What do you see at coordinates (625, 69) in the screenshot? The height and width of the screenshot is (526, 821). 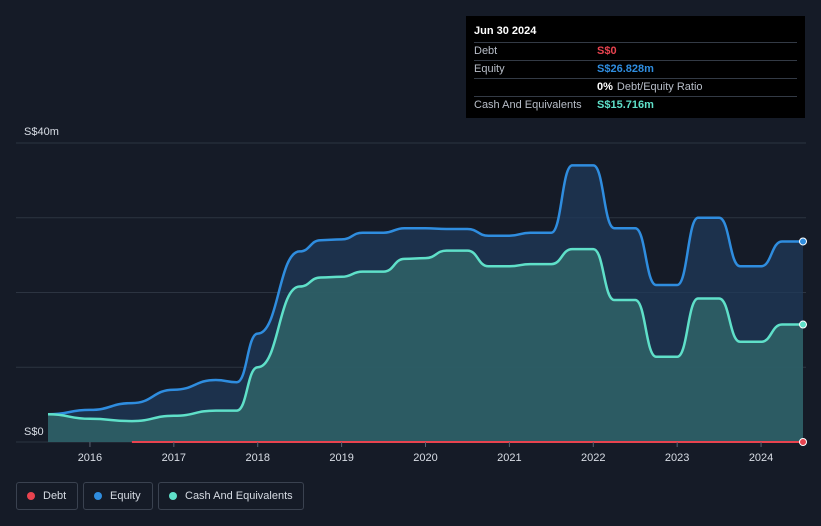 I see `tooltip-equity-value: S$26.828m` at bounding box center [625, 69].